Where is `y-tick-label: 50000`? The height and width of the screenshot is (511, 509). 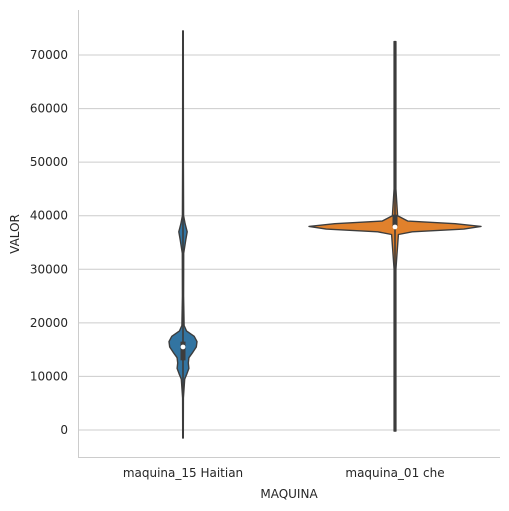 y-tick-label: 50000 is located at coordinates (49, 162).